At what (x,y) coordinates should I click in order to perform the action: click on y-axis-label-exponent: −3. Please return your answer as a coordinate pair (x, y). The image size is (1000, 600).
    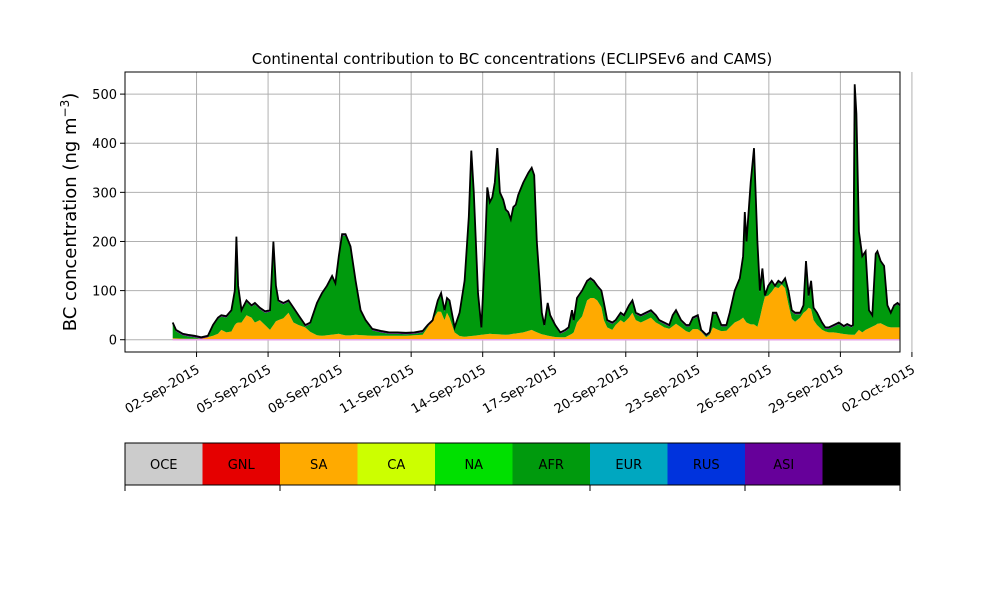
    Looking at the image, I should click on (65, 109).